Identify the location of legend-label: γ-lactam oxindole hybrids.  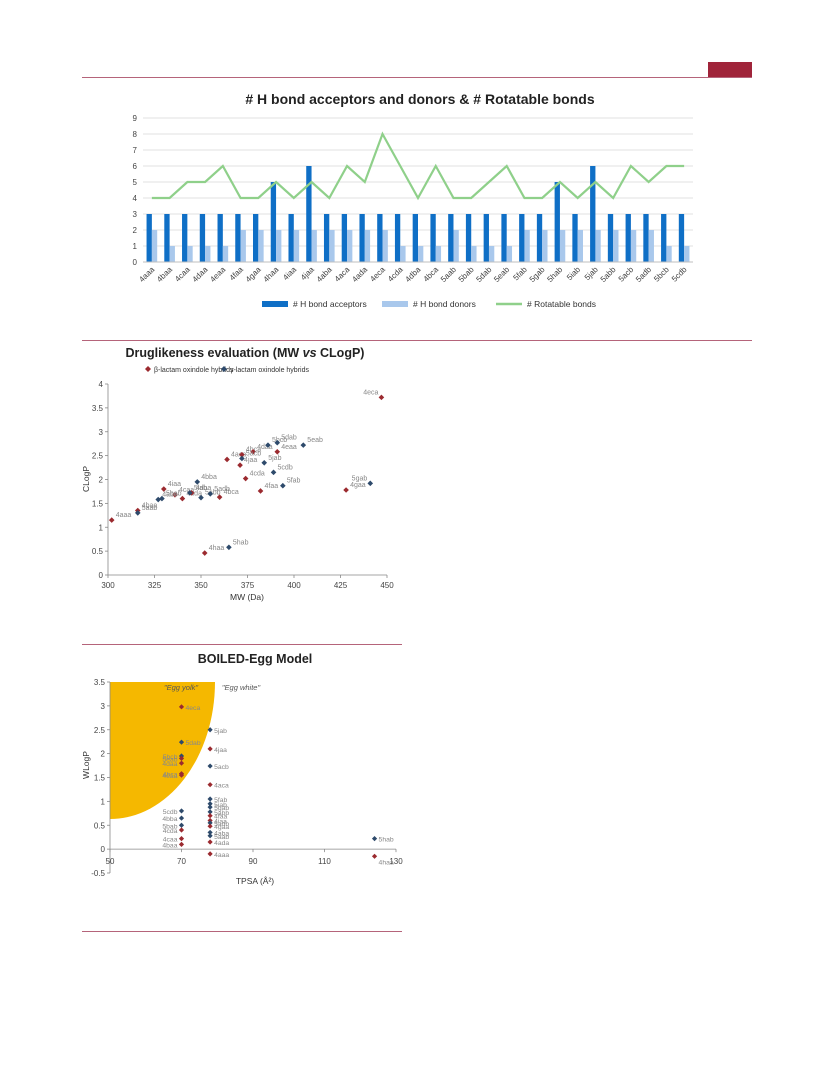
(269, 370).